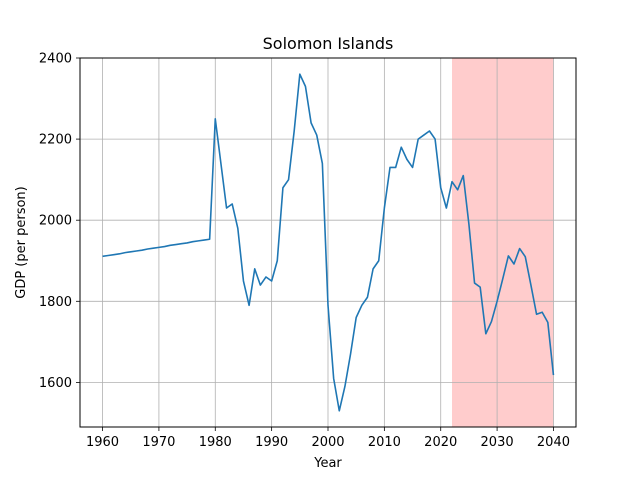 This screenshot has height=480, width=640. Describe the element at coordinates (327, 463) in the screenshot. I see `x-axis-title: Year` at that location.